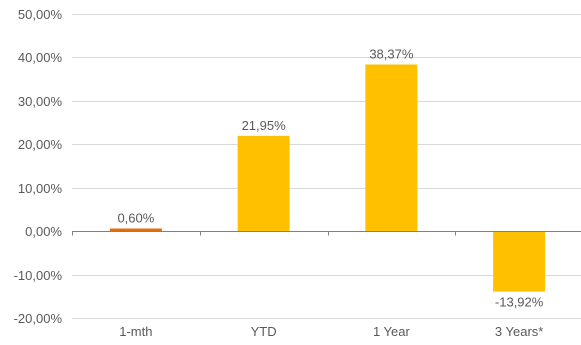  What do you see at coordinates (264, 125) in the screenshot?
I see `data-label: 21,95%` at bounding box center [264, 125].